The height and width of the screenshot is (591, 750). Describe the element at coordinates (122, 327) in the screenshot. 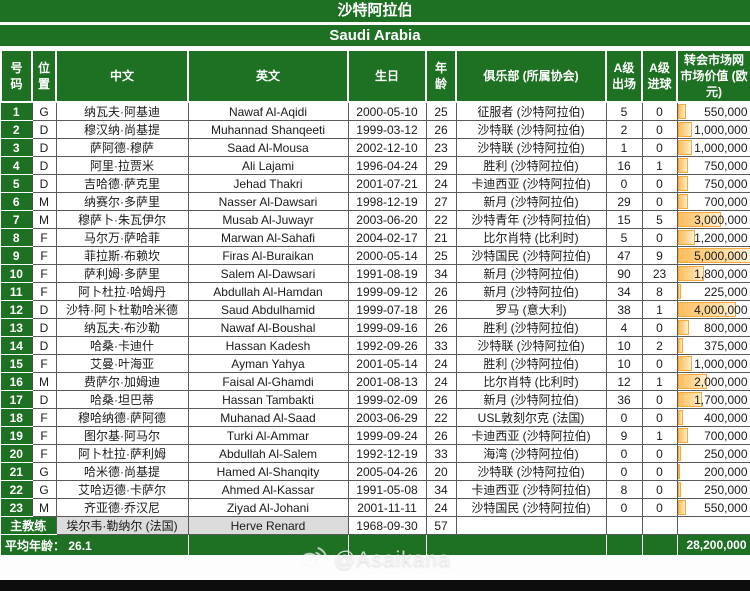

I see `cell-chinese-name: 纳瓦夫·布沙勒` at that location.